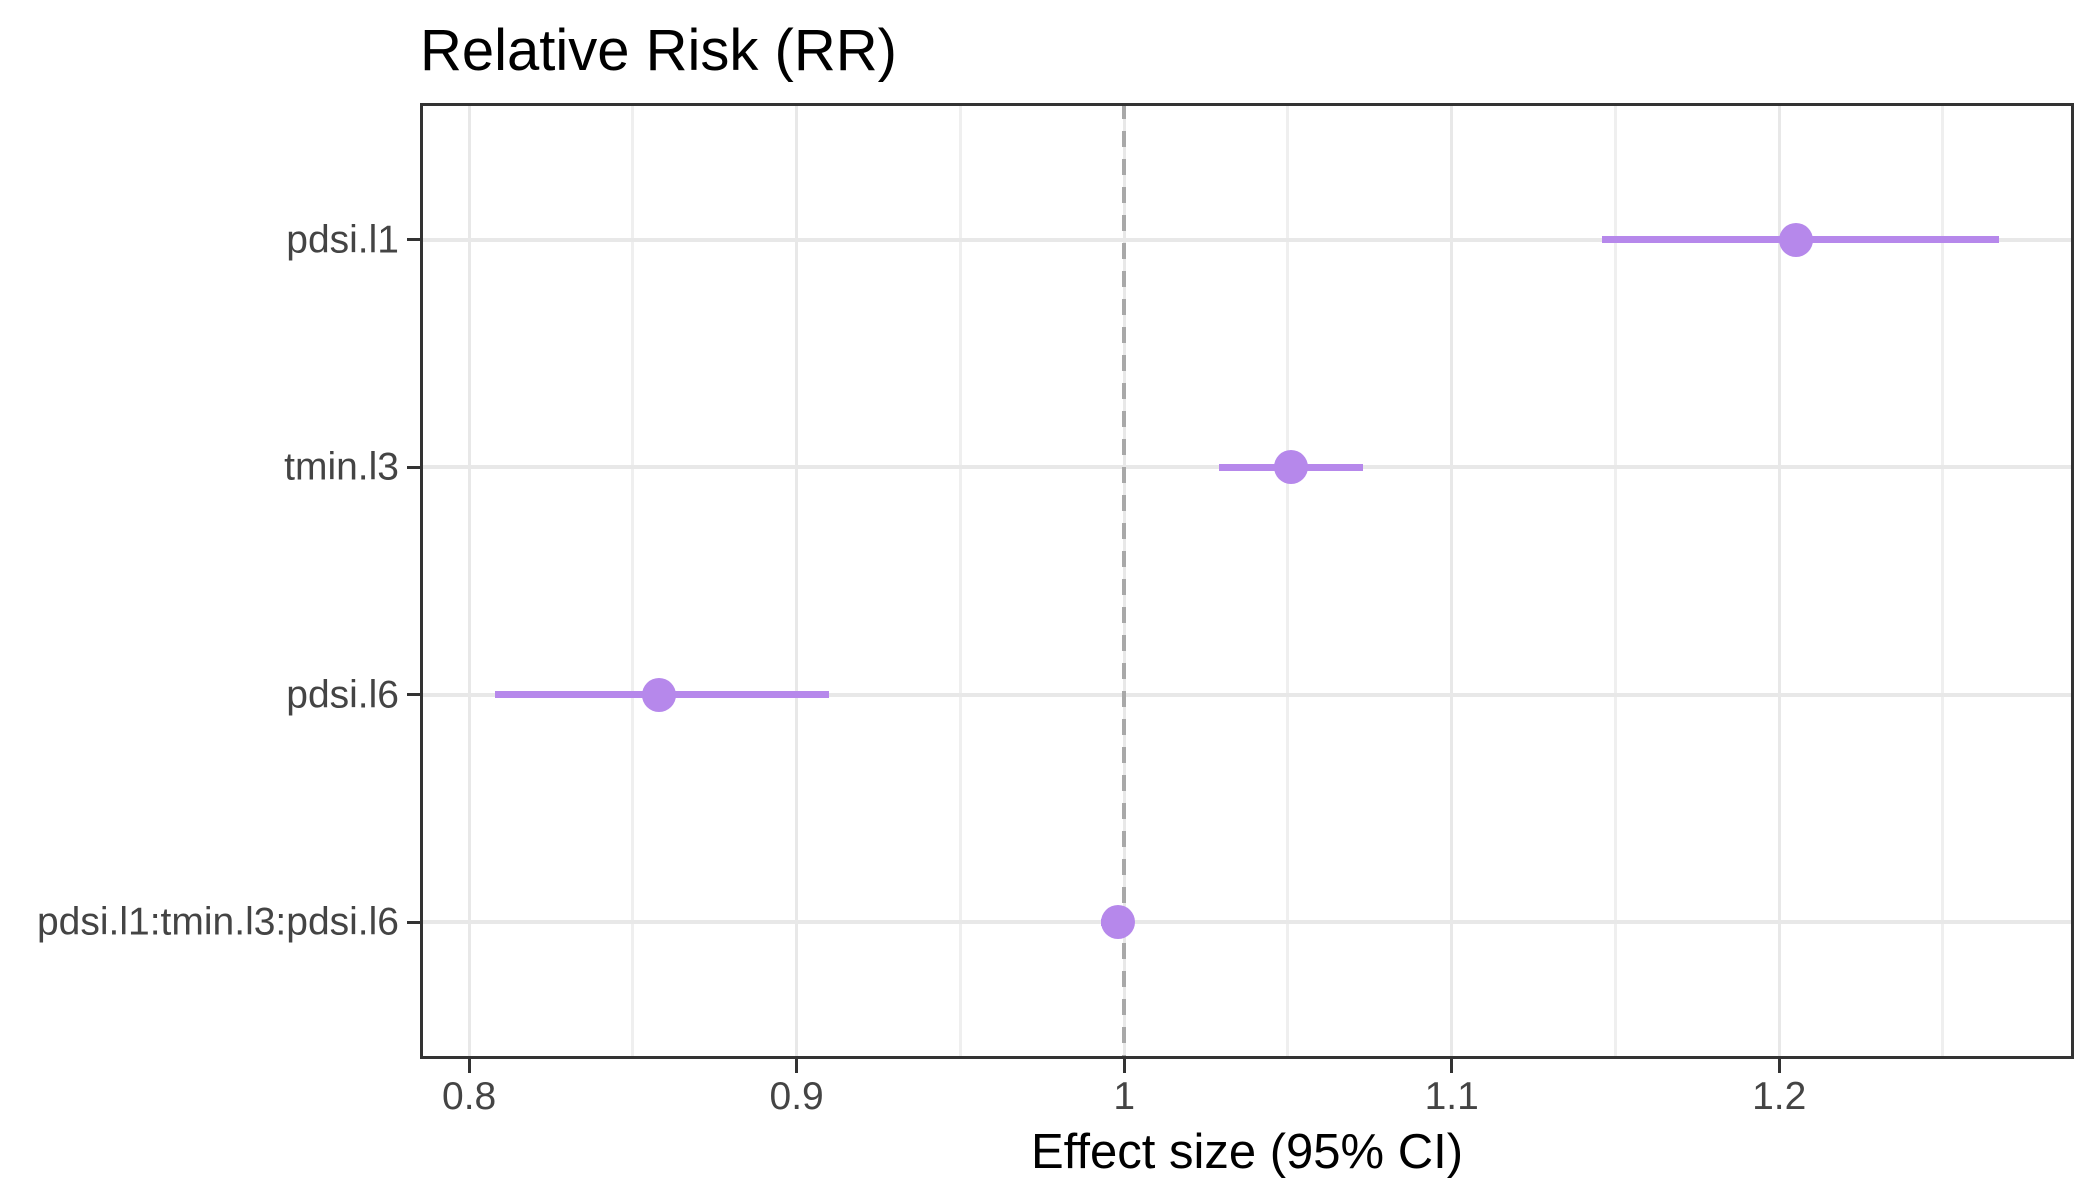  Describe the element at coordinates (796, 1096) in the screenshot. I see `x-axis-tick-label: 0.9` at that location.